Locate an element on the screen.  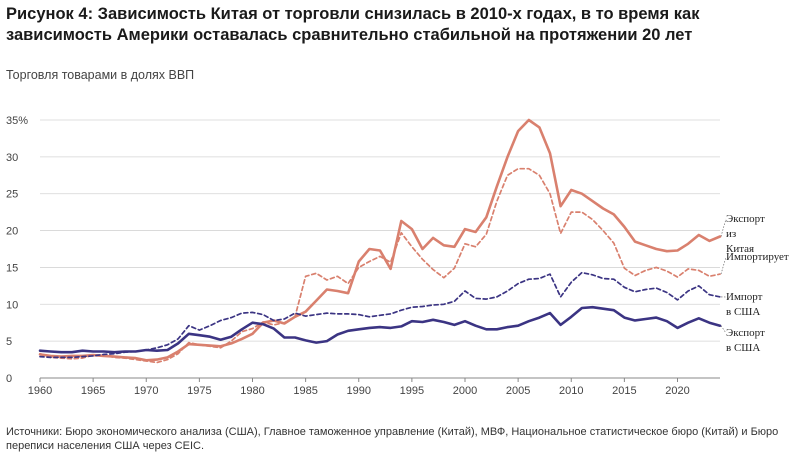
y-tick-label: 5 is located at coordinates (9, 342).